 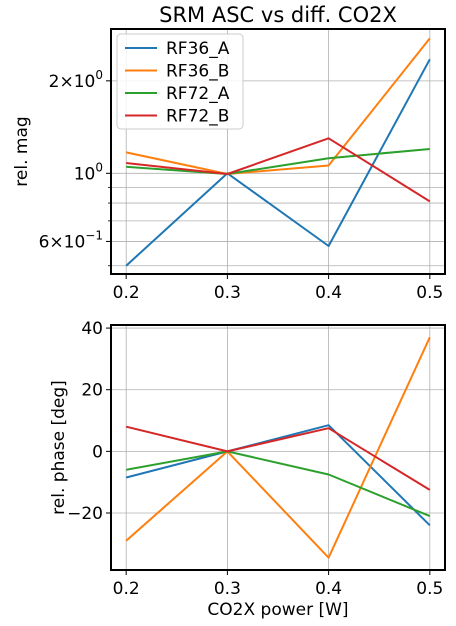 I want to click on y-tick-label: 6×10⁻¹, so click(x=71, y=240).